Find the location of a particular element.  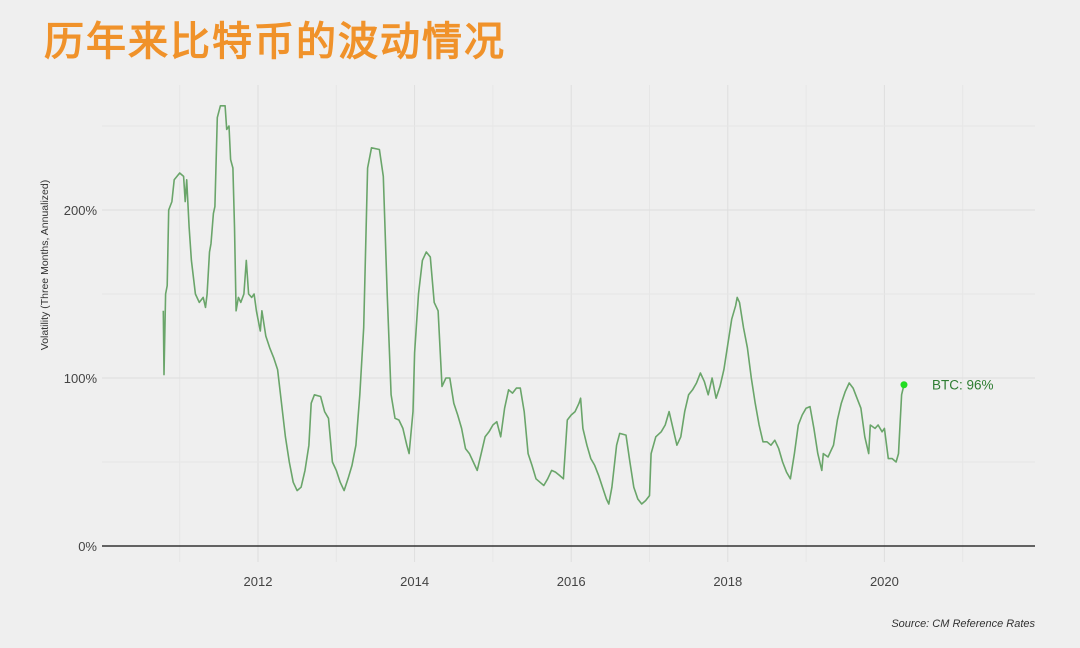

y-tick-label: 0% is located at coordinates (87, 546).